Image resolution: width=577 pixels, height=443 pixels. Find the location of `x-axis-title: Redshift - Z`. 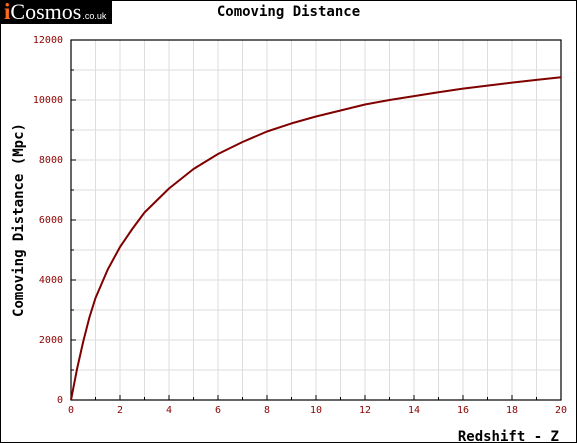

x-axis-title: Redshift - Z is located at coordinates (508, 436).